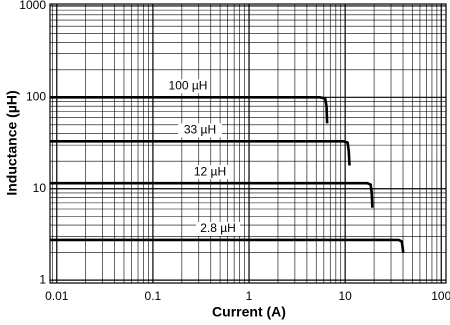  What do you see at coordinates (40, 188) in the screenshot?
I see `y-tick-label: 10` at bounding box center [40, 188].